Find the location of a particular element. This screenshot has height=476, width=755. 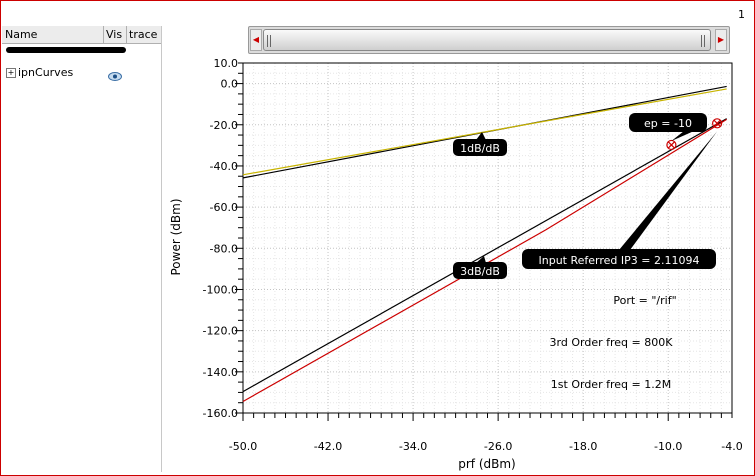

ip3-text: Input Referred IP3 = 2.11094 is located at coordinates (619, 260).